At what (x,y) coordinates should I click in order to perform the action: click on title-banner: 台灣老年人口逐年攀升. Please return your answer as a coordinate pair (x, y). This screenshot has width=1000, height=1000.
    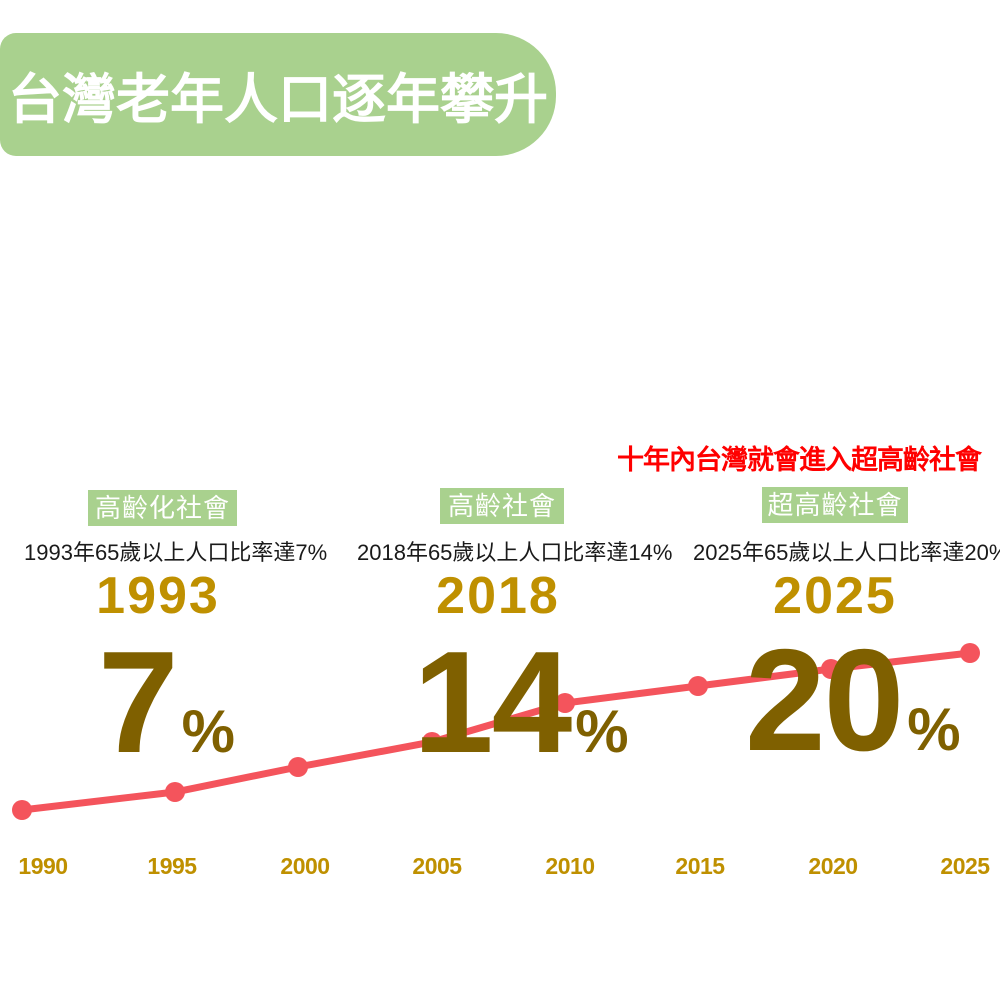
    Looking at the image, I should click on (278, 94).